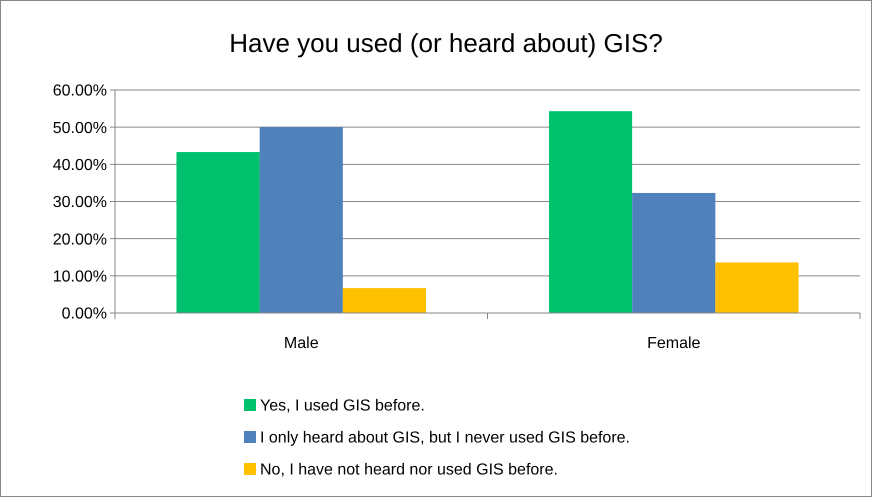 Image resolution: width=872 pixels, height=497 pixels. Describe the element at coordinates (409, 470) in the screenshot. I see `legend-label: No, I have not heard nor used GIS before.` at that location.